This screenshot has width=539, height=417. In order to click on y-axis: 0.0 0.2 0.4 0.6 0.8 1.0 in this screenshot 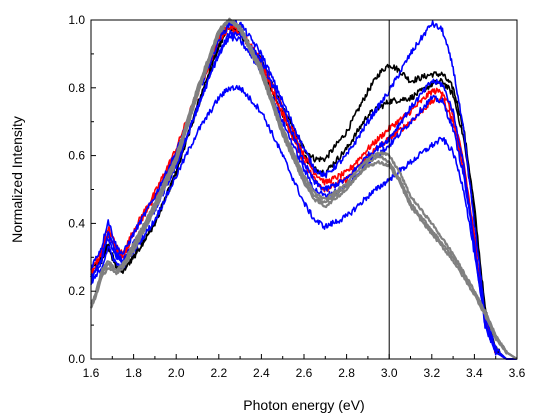, I will do `click(82, 189)`.